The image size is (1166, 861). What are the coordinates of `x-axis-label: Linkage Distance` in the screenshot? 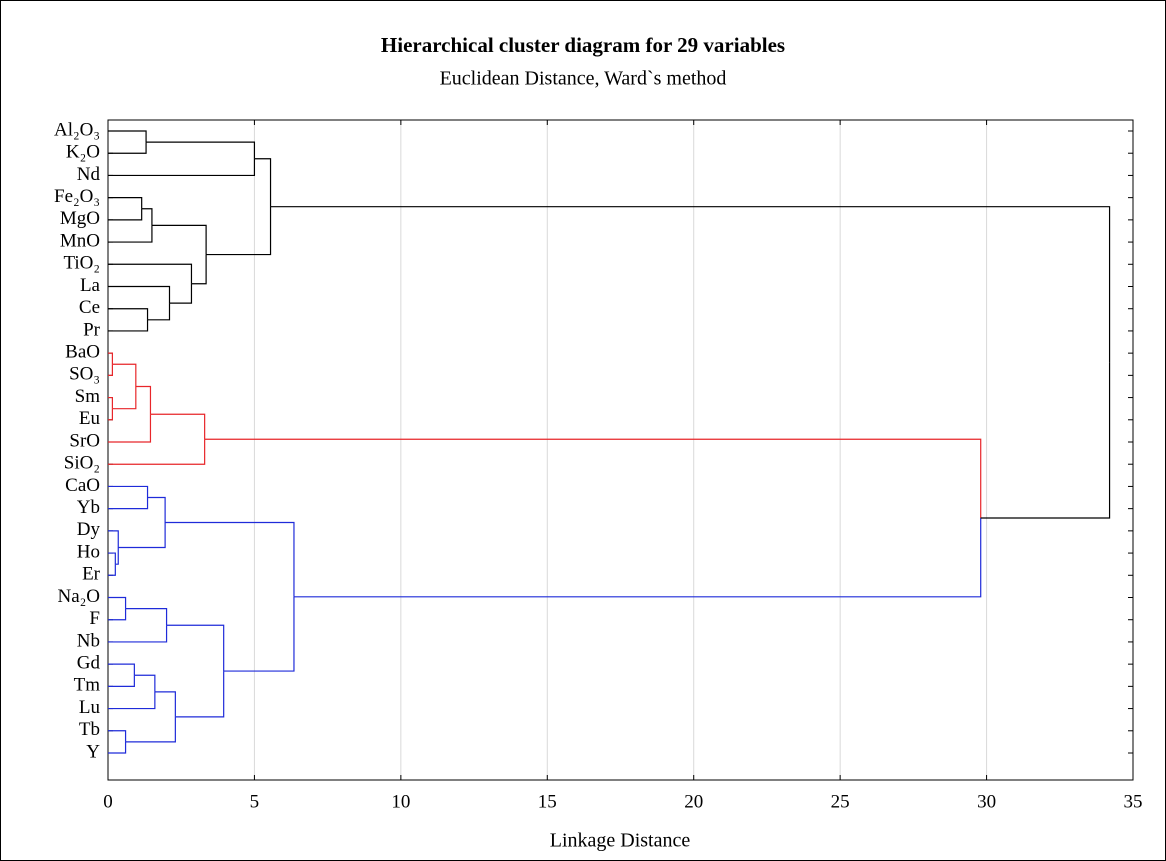 It's located at (620, 841).